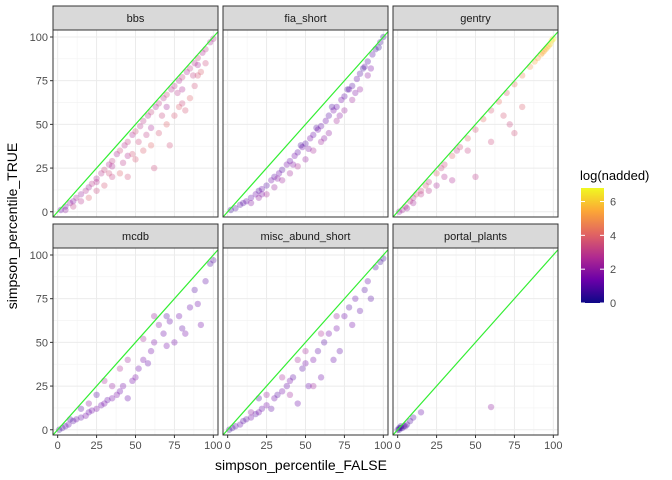 Image resolution: width=672 pixels, height=480 pixels. What do you see at coordinates (475, 19) in the screenshot?
I see `facet-strip-label: gentry` at bounding box center [475, 19].